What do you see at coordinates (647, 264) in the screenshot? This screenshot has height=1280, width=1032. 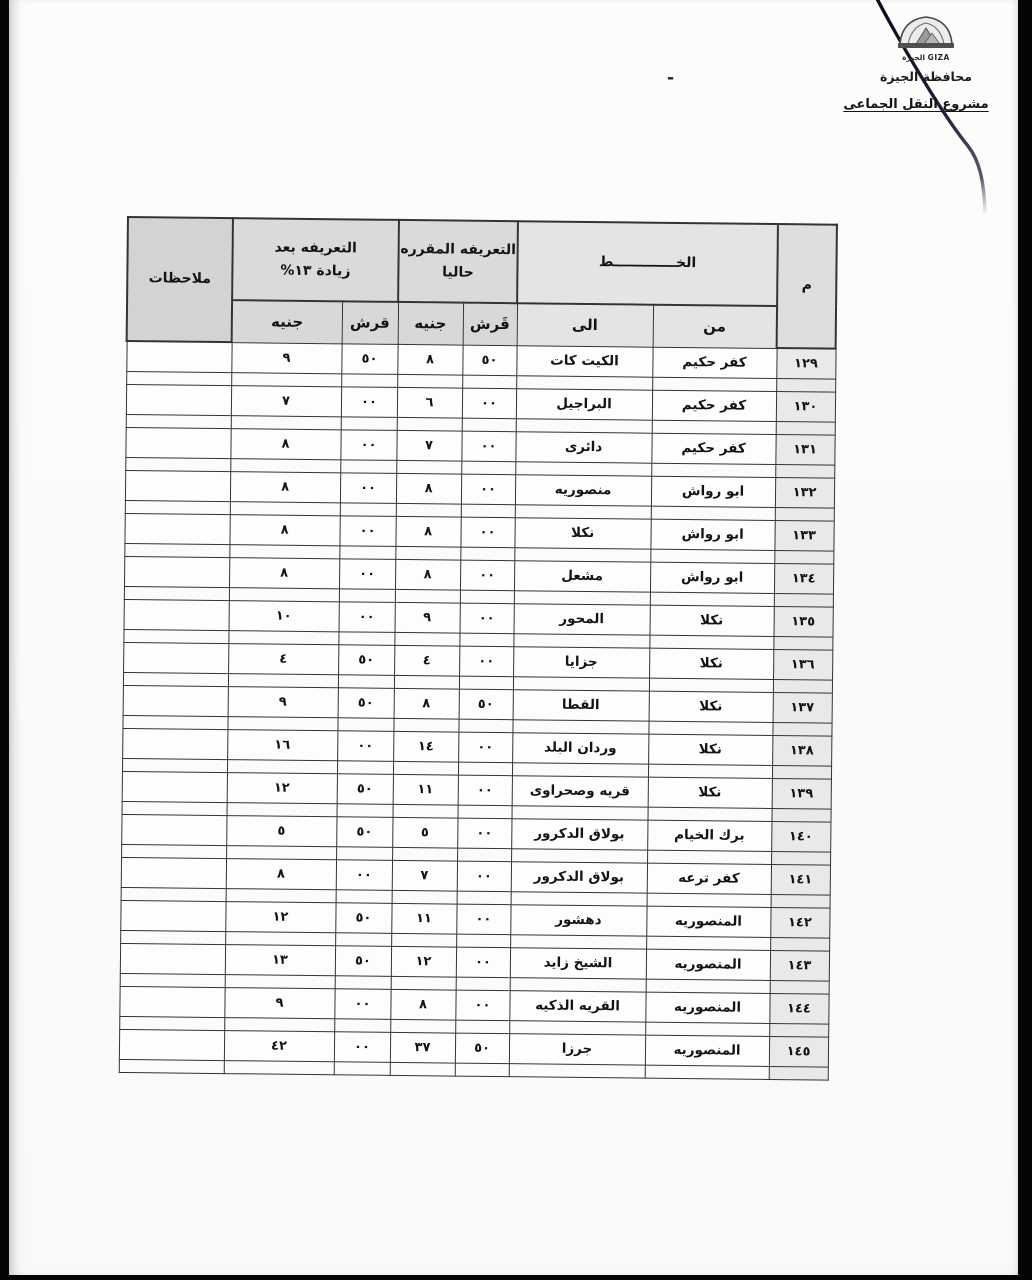 I see `header-line-group: الخـــــــــــــط` at bounding box center [647, 264].